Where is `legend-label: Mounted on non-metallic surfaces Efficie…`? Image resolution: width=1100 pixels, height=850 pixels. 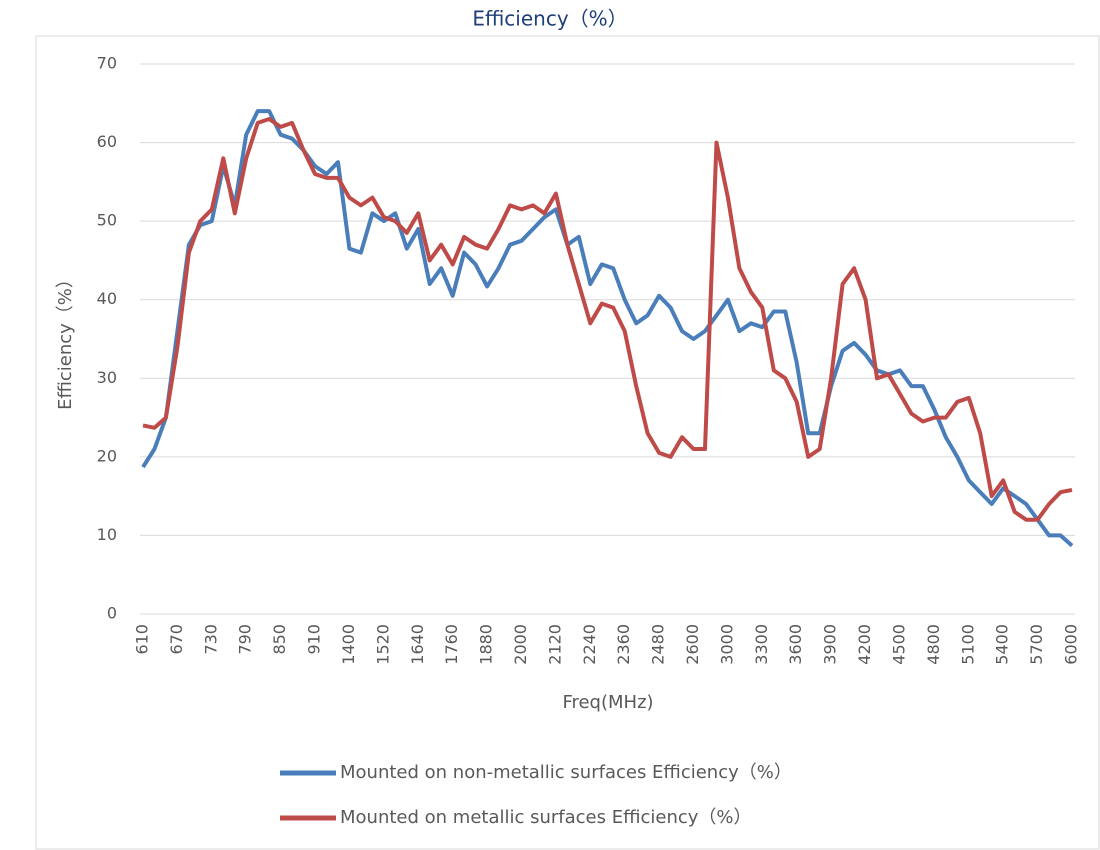 legend-label: Mounted on non-metallic surfaces Efficie… is located at coordinates (566, 772).